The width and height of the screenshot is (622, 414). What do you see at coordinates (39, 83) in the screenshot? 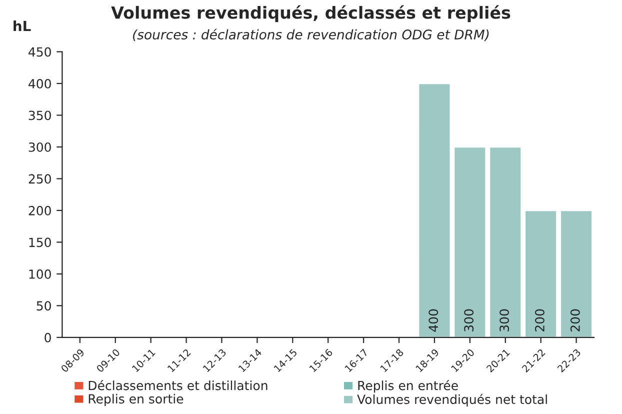
I see `y-tick-label: 400` at bounding box center [39, 83].